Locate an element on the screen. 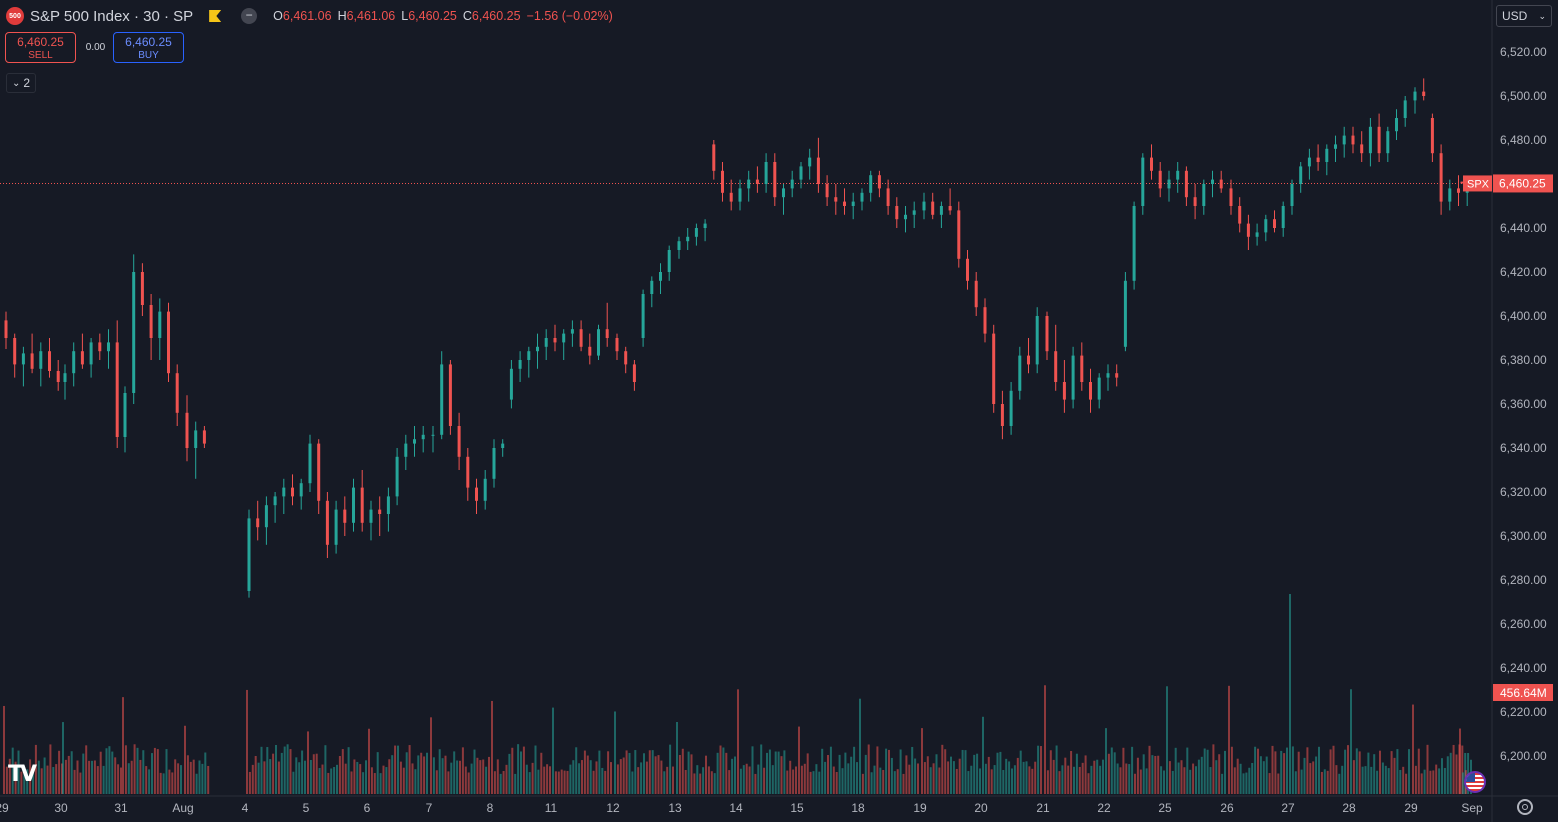 The width and height of the screenshot is (1558, 822). settings-gear-icon is located at coordinates (1525, 807).